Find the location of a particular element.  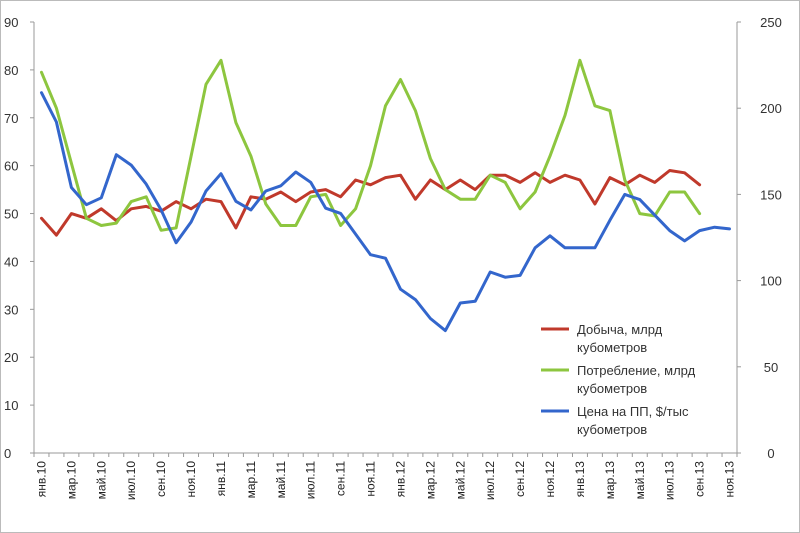

x-tick-label: сен.12 is located at coordinates (520, 479).